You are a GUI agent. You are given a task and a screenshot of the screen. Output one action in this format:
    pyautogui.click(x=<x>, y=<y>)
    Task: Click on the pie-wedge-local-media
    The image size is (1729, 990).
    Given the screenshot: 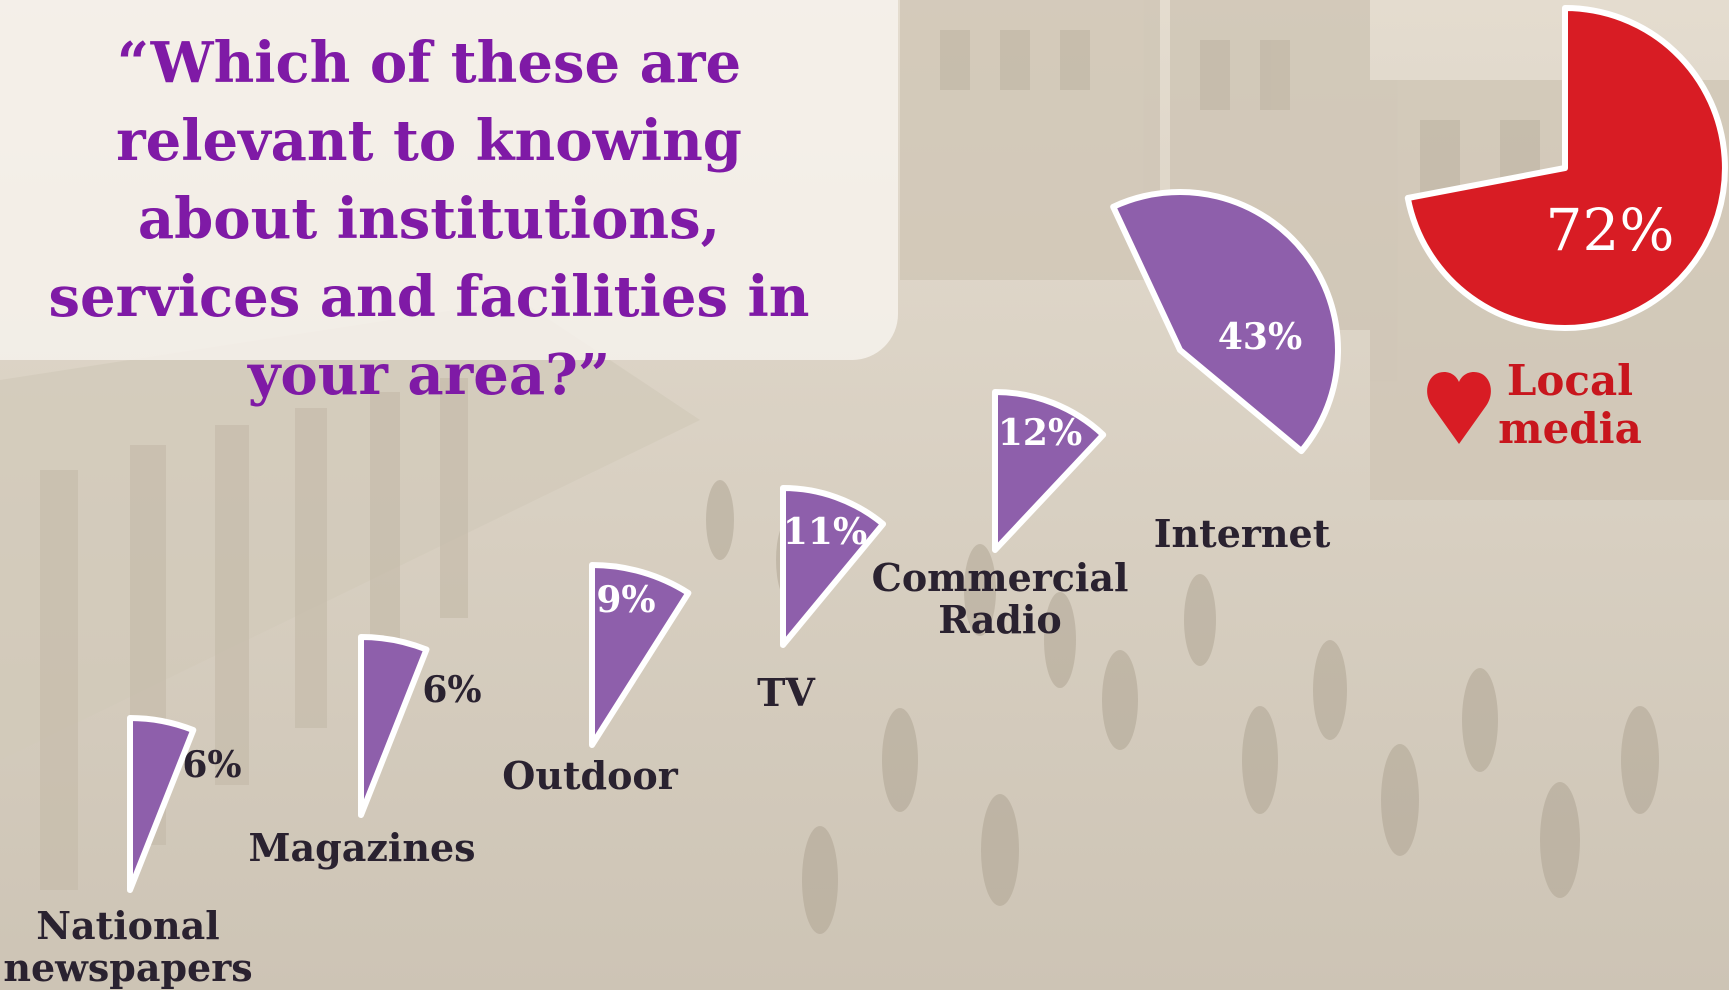 What is the action you would take?
    pyautogui.click(x=1566, y=168)
    